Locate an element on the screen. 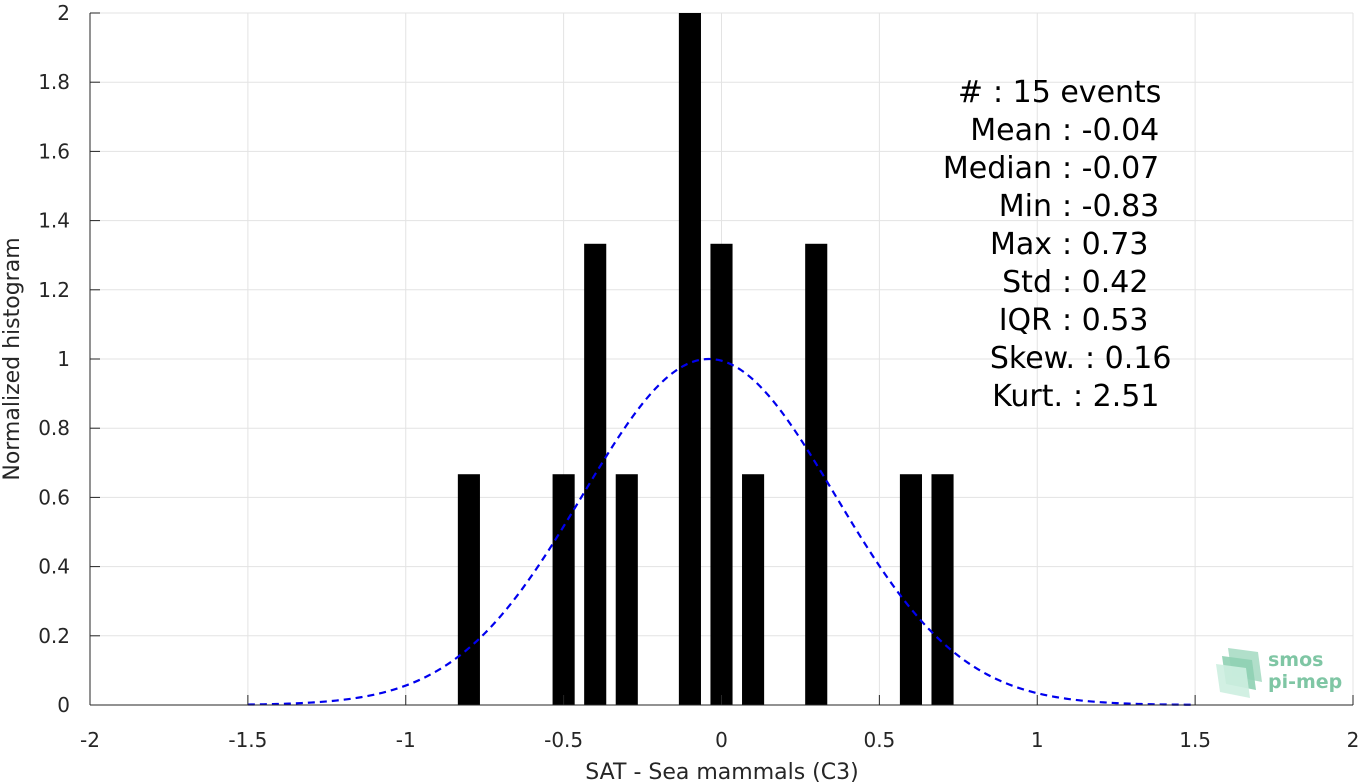 This screenshot has width=1366, height=784. logo-text-pimep: pi-mep is located at coordinates (1305, 682).